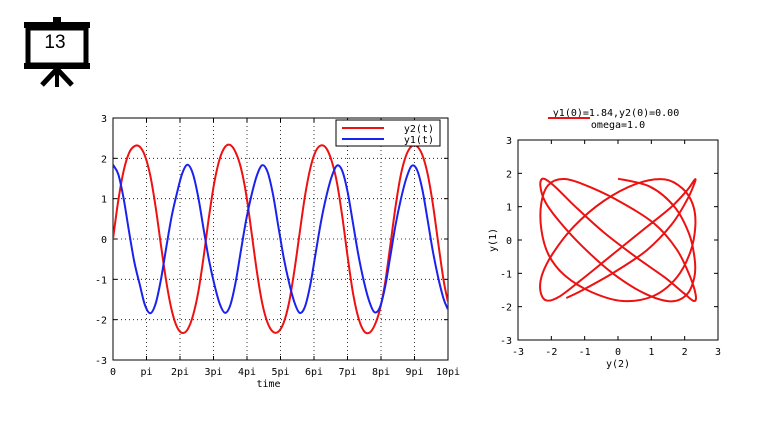 This screenshot has height=426, width=759. I want to click on x-tick-label: -3, so click(518, 352).